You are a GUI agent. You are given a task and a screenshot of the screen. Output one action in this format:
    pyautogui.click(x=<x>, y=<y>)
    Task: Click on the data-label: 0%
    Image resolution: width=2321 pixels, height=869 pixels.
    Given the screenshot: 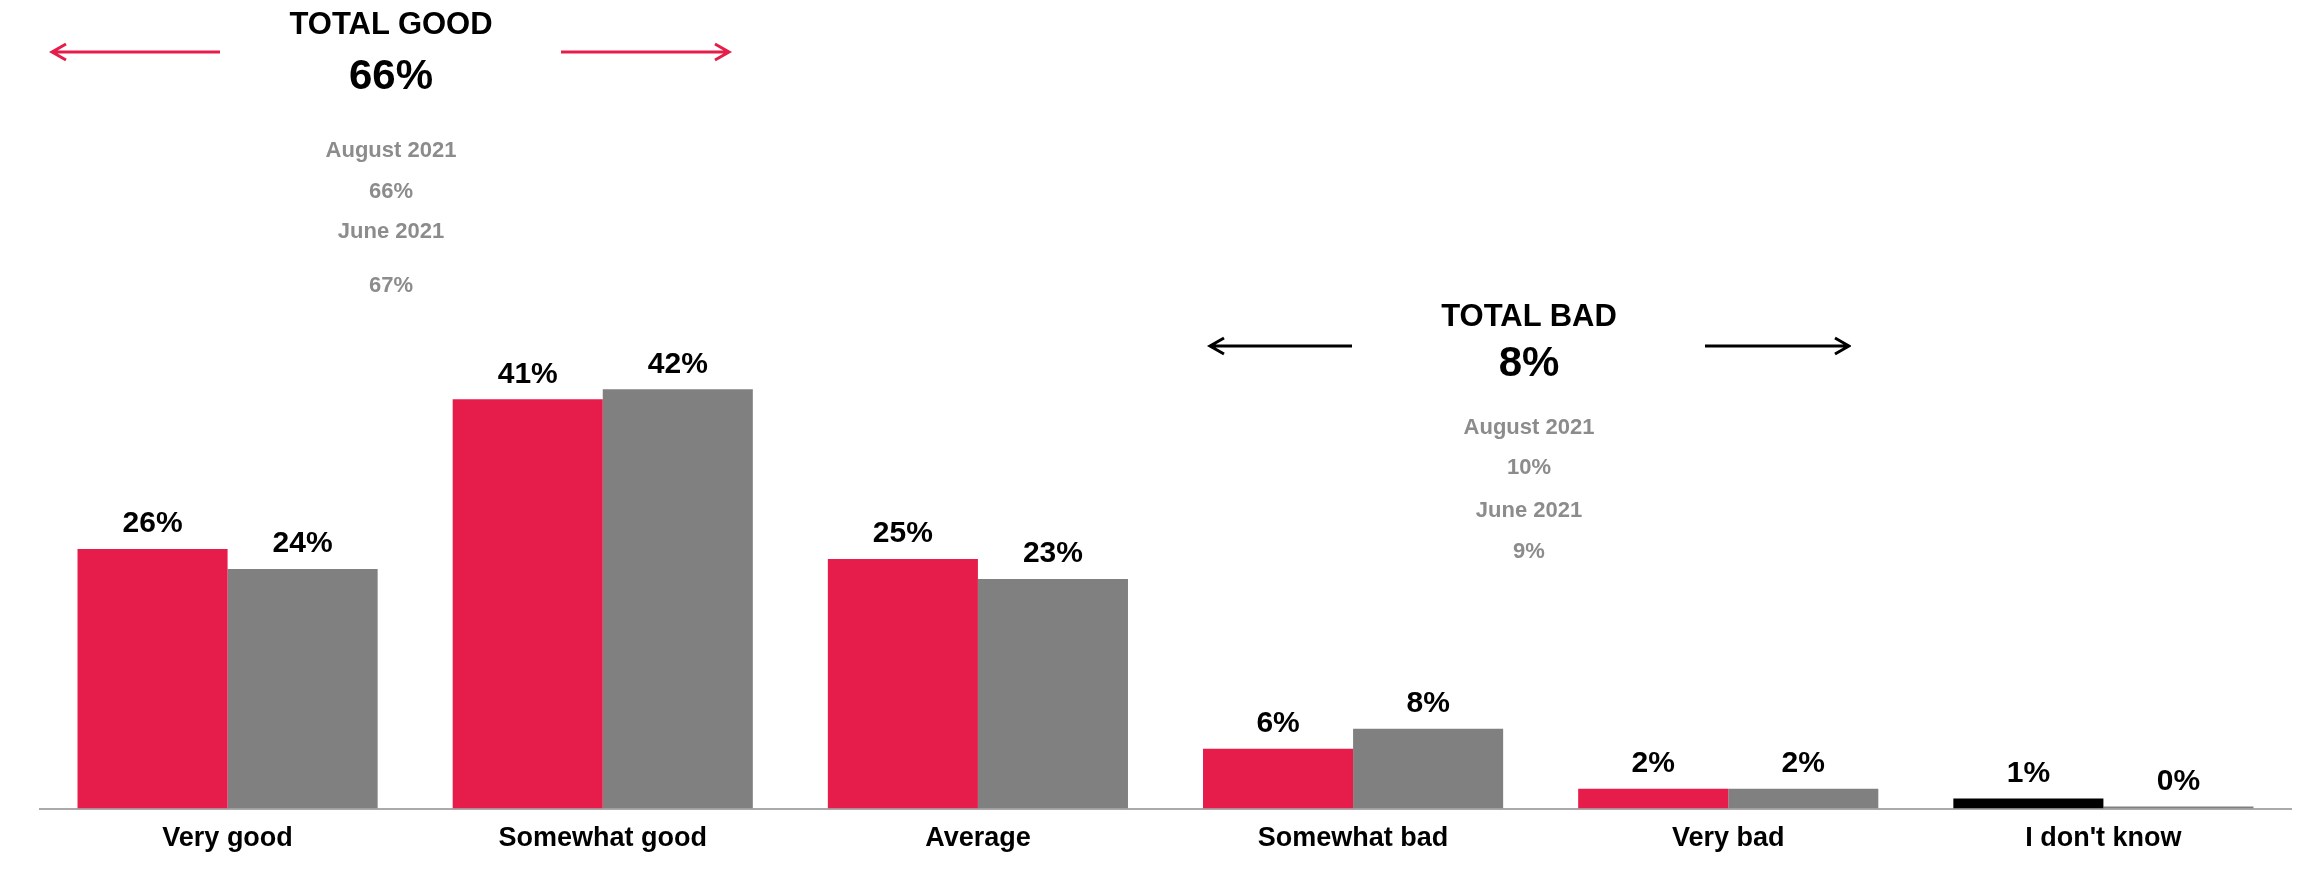 What is the action you would take?
    pyautogui.click(x=2178, y=779)
    